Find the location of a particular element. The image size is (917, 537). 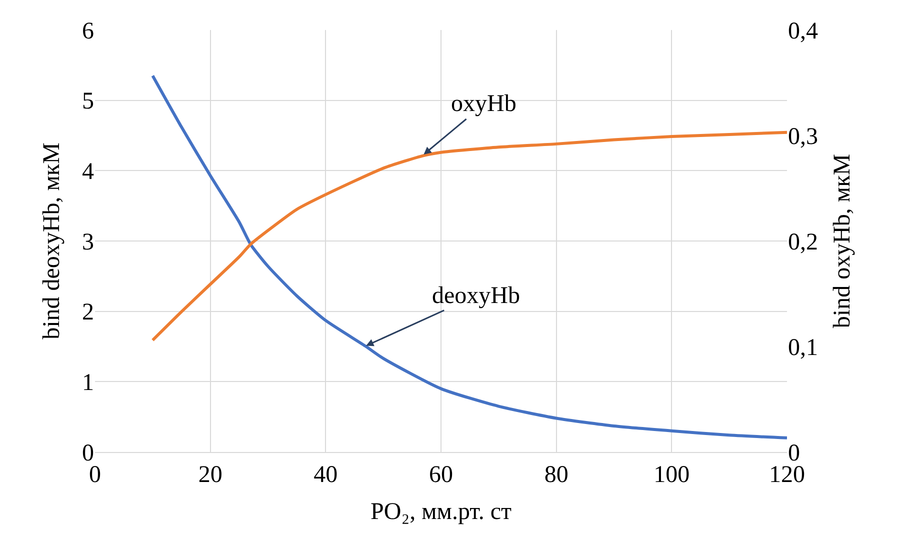

y-tick-label: 1 is located at coordinates (88, 383).